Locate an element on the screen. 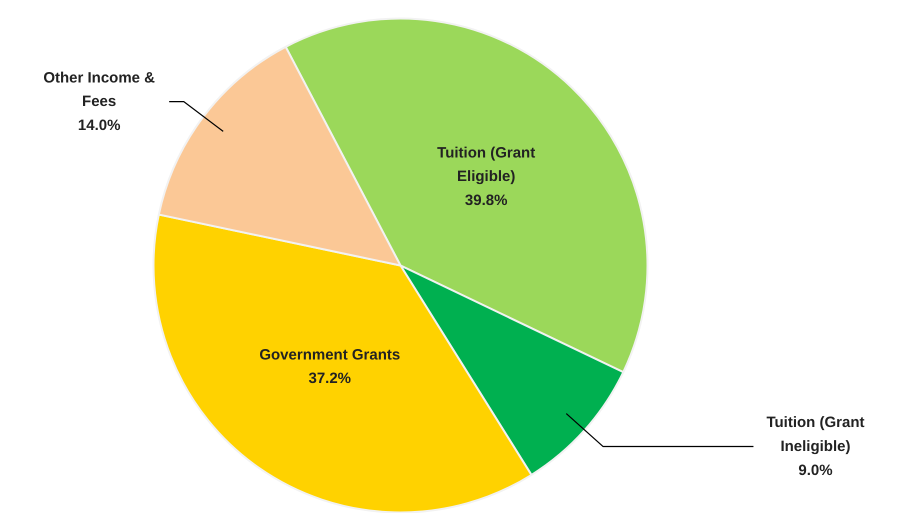  data-label: 39.8% is located at coordinates (486, 200).